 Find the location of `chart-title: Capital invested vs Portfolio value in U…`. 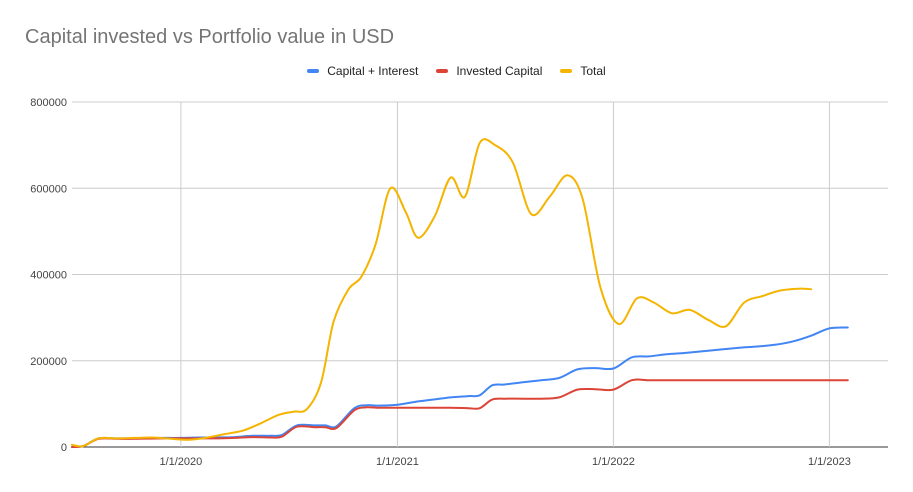

chart-title: Capital invested vs Portfolio value in U… is located at coordinates (210, 37).